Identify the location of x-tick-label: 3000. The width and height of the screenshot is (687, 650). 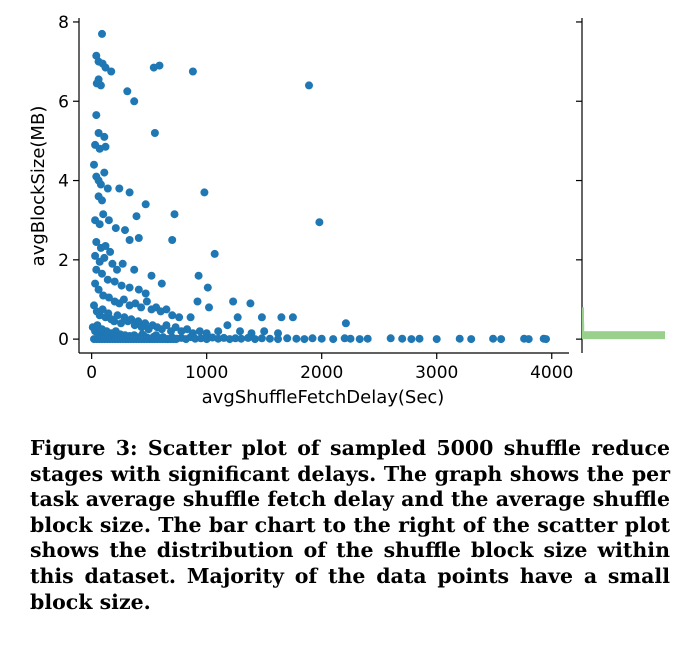
(436, 373).